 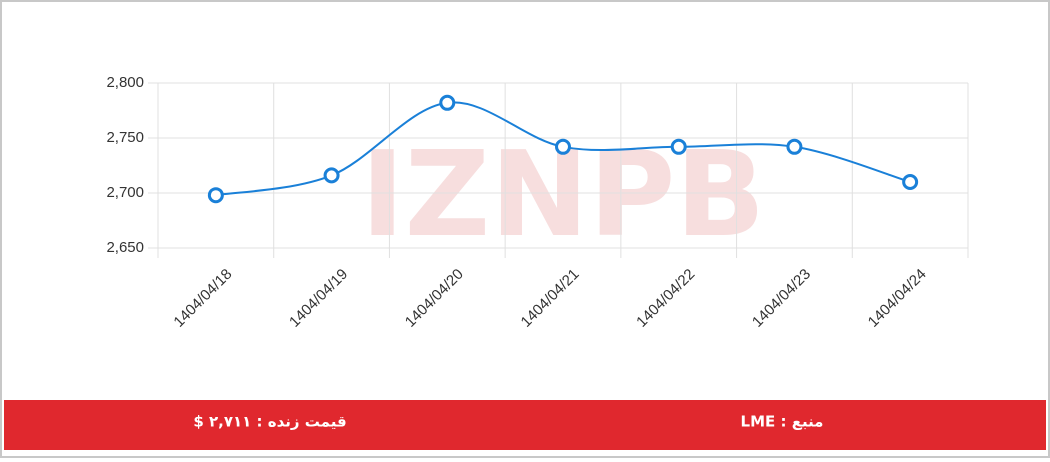 What do you see at coordinates (125, 247) in the screenshot?
I see `y-tick-label: 2,650` at bounding box center [125, 247].